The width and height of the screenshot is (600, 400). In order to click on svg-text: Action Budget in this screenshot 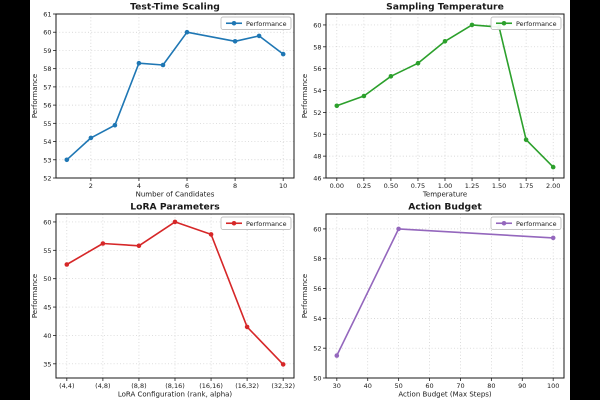, I will do `click(445, 207)`.